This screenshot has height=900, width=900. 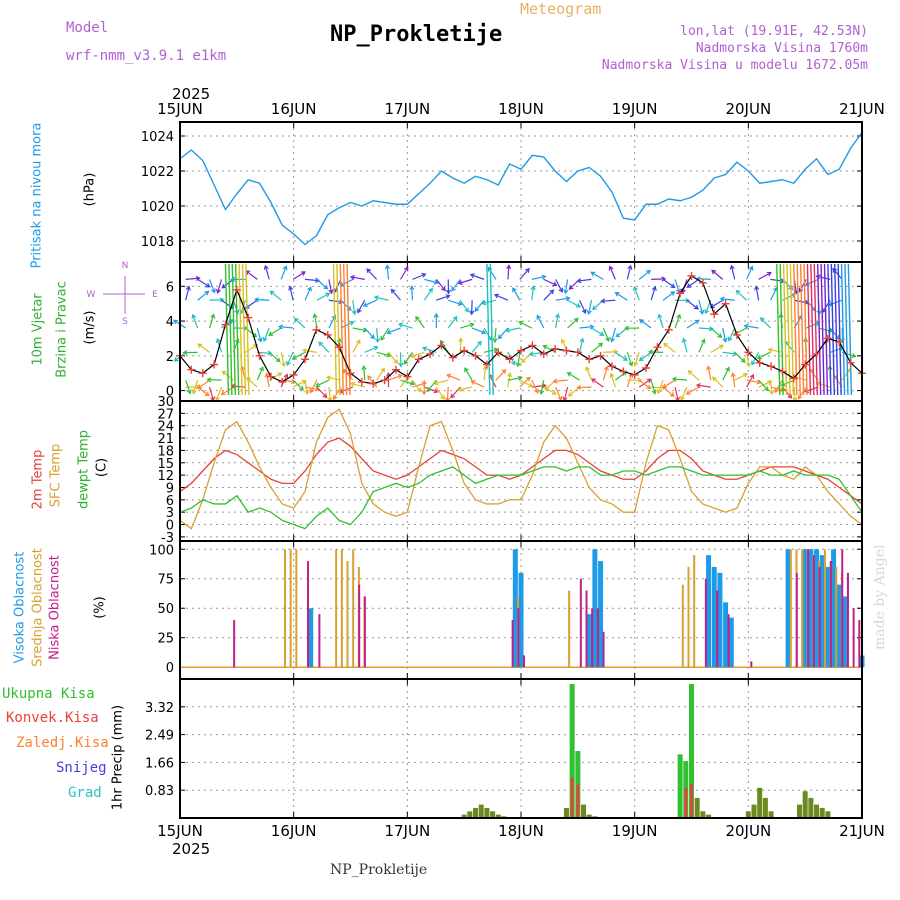 What do you see at coordinates (191, 94) in the screenshot?
I see `year-label-top: 2025` at bounding box center [191, 94].